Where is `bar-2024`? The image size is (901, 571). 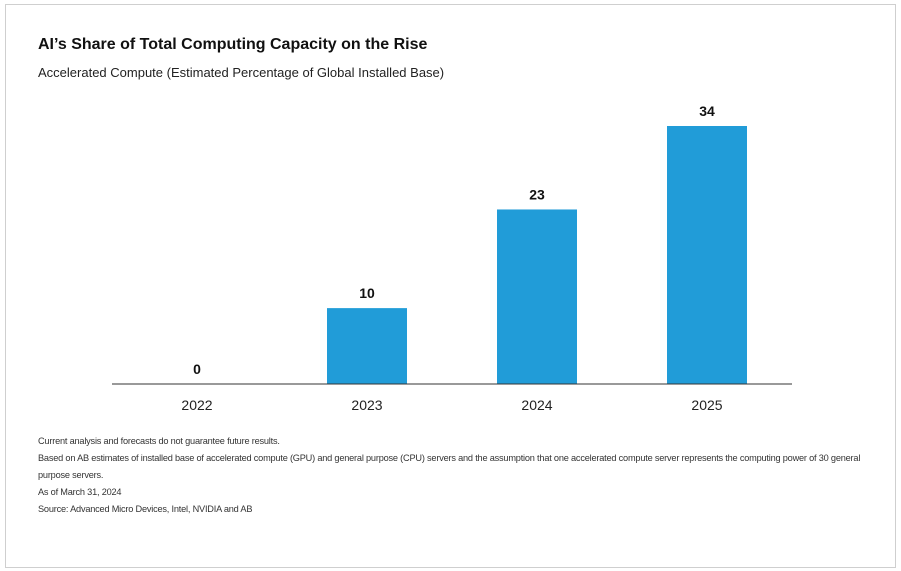 bar-2024 is located at coordinates (537, 296).